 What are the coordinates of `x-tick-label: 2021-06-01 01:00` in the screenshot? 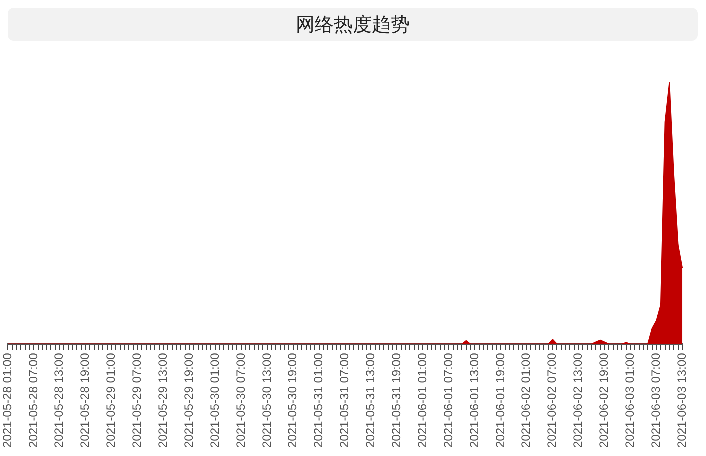 It's located at (422, 400).